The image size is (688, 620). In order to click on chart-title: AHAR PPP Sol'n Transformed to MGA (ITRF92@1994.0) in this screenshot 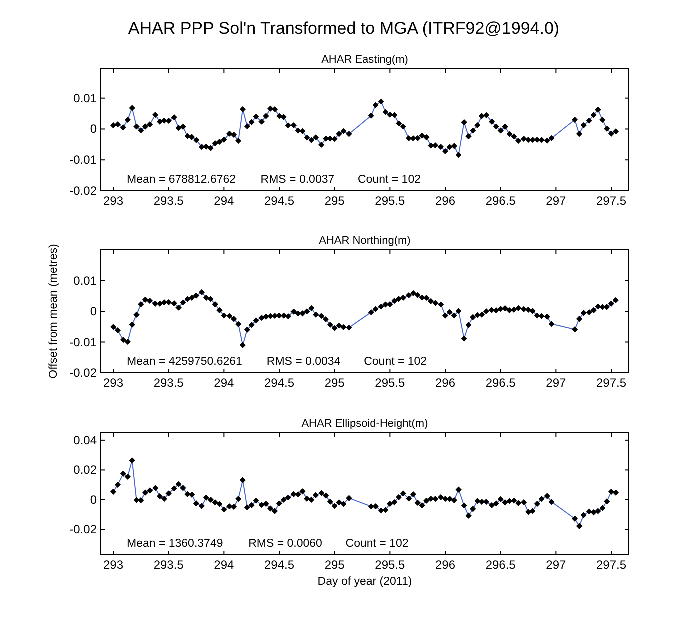, I will do `click(344, 28)`.